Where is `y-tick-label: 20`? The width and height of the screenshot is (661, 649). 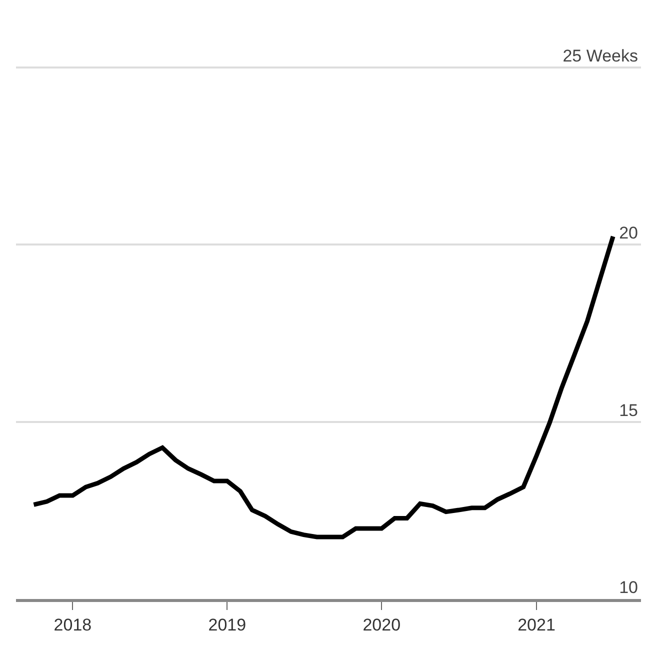
y-tick-label: 20 is located at coordinates (628, 233).